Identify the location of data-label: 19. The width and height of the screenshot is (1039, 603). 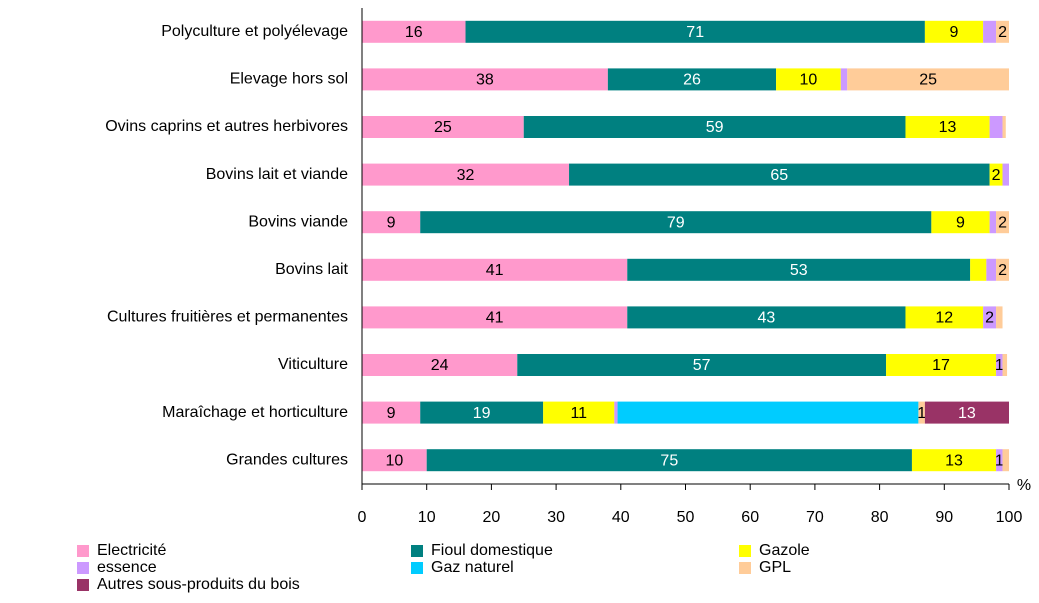
(482, 413).